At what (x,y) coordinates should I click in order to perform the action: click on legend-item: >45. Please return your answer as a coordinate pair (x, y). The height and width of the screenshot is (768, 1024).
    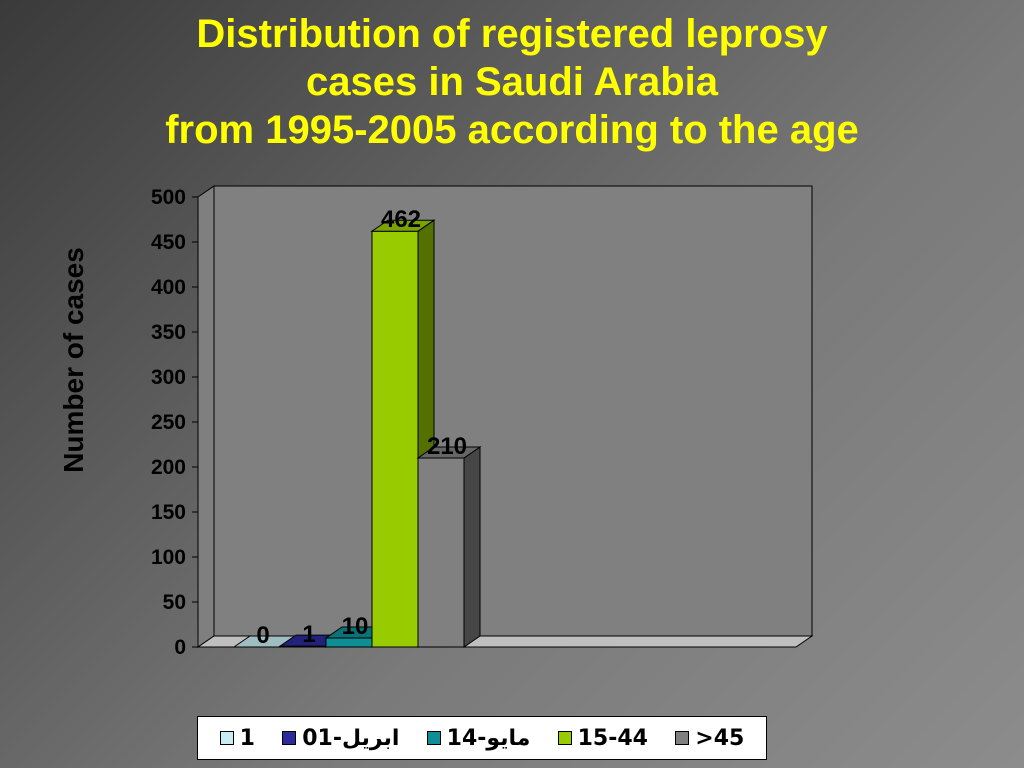
    Looking at the image, I should click on (709, 738).